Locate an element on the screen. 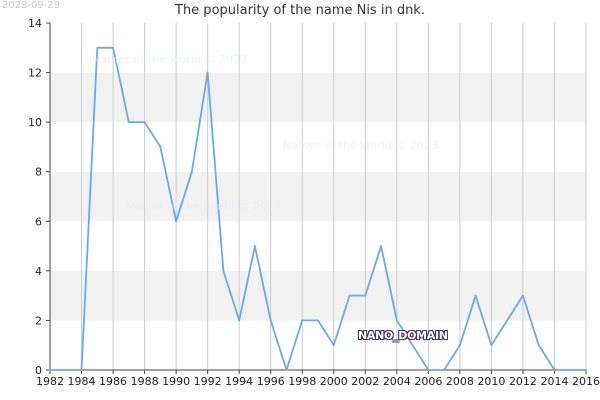 The image size is (600, 400). x-tick-label: 1990 is located at coordinates (176, 381).